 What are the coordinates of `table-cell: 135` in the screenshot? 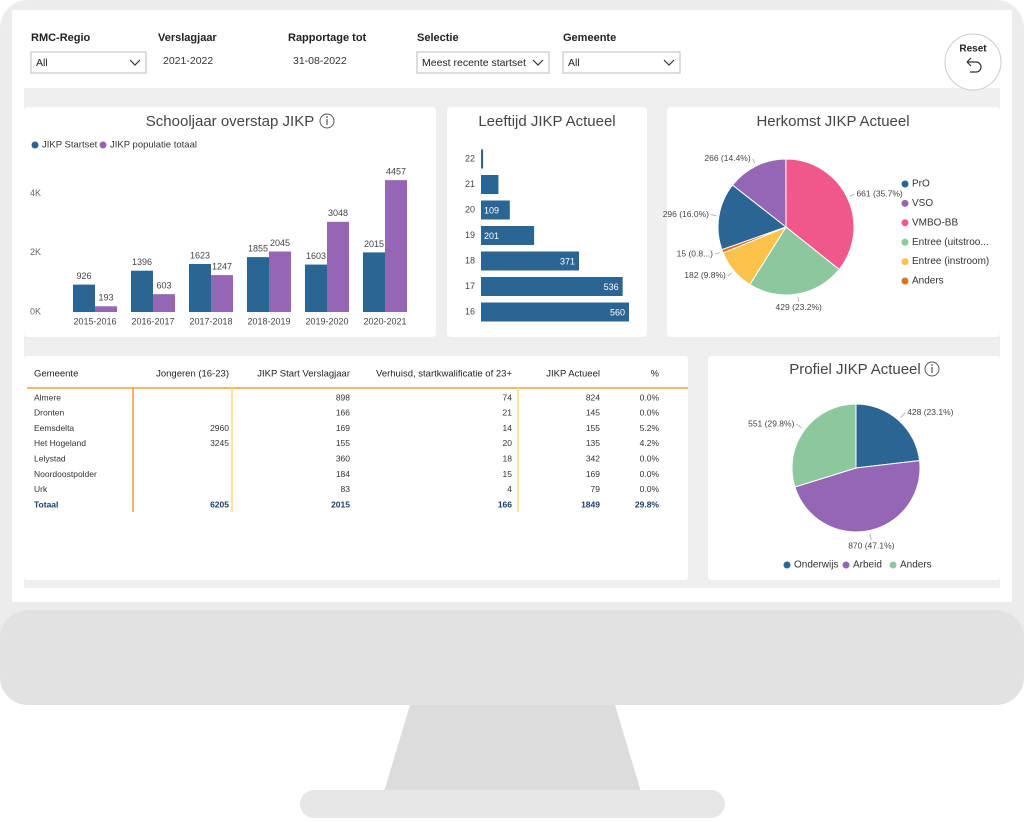 It's located at (593, 443).